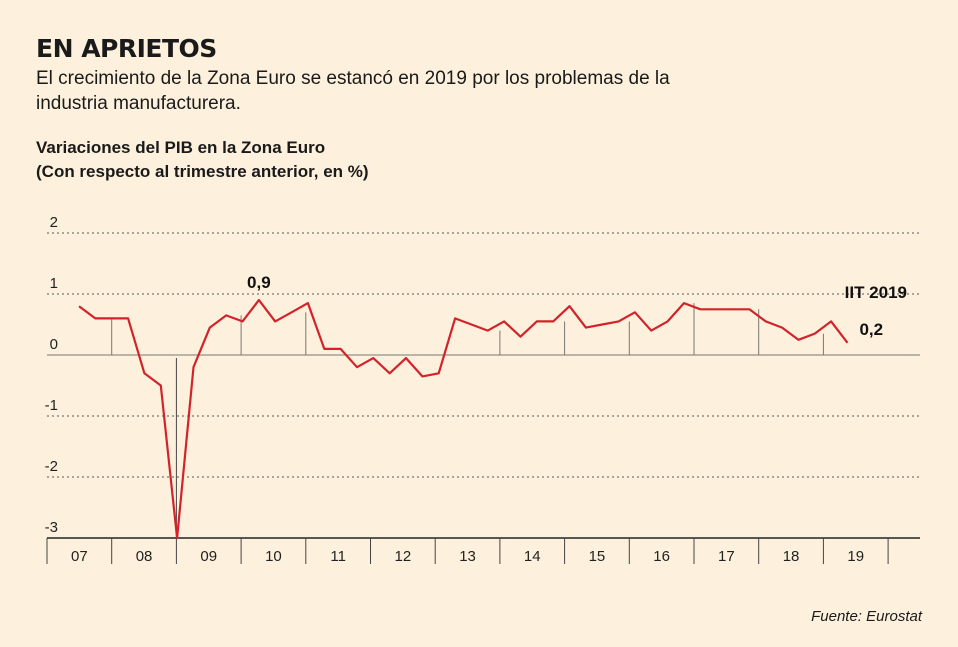  What do you see at coordinates (54, 222) in the screenshot?
I see `y-tick-label: 2` at bounding box center [54, 222].